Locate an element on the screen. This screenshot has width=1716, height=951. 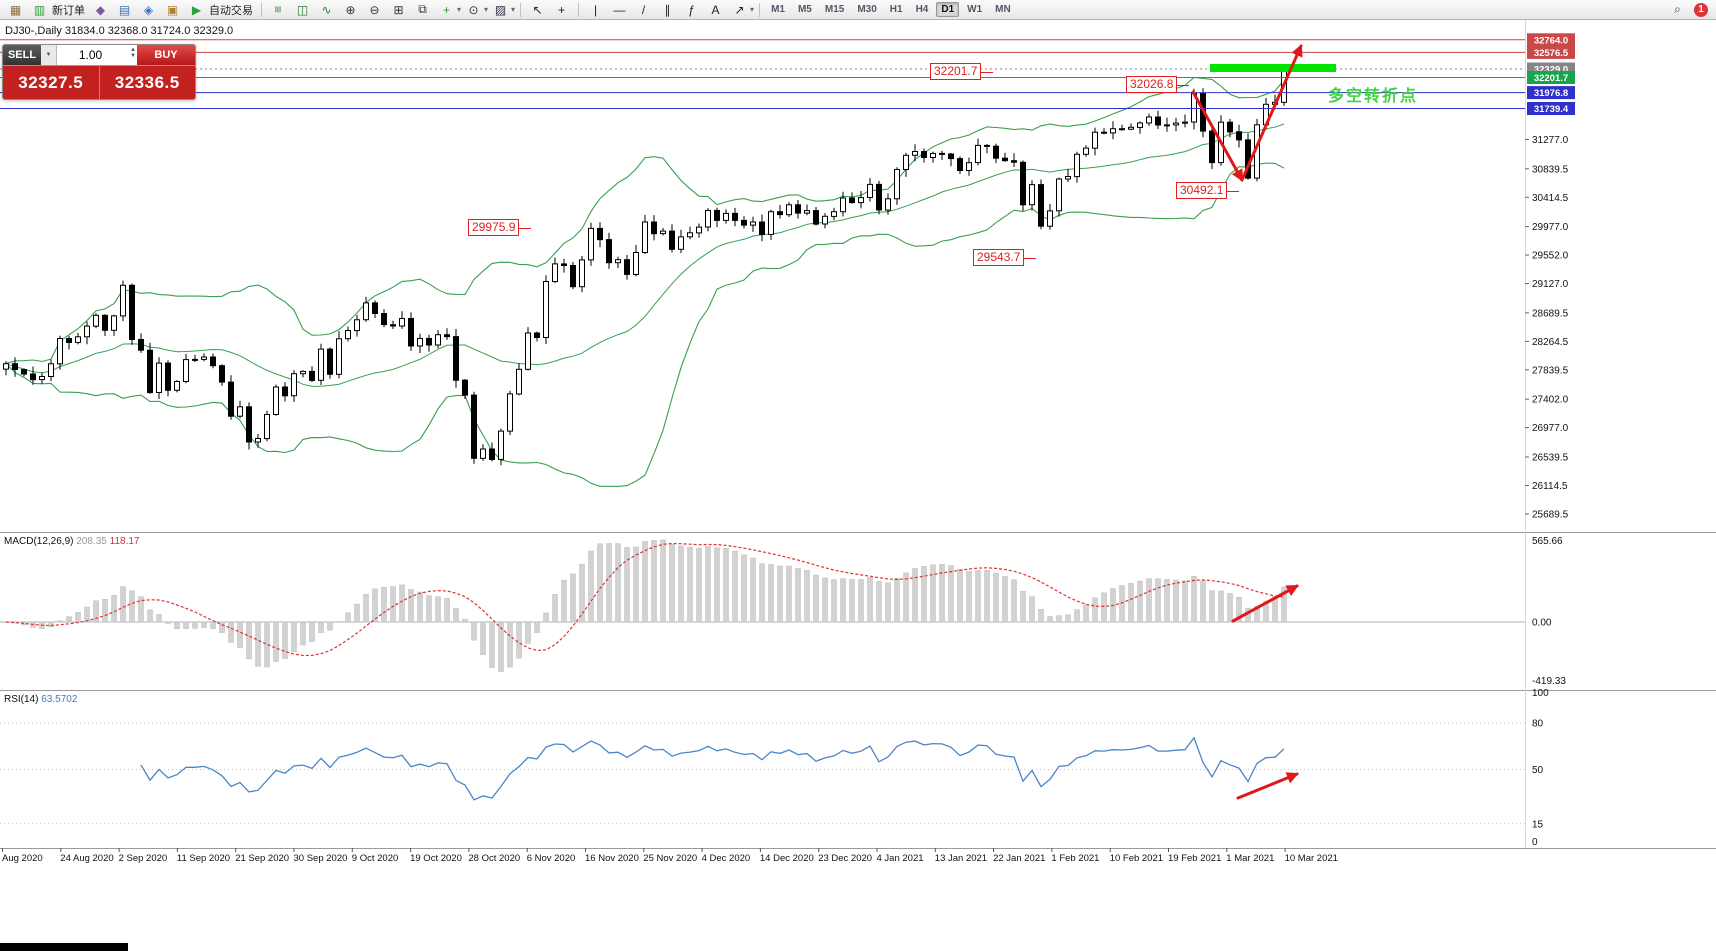
volume-stepper: ▲ ▼ is located at coordinates (133, 53).